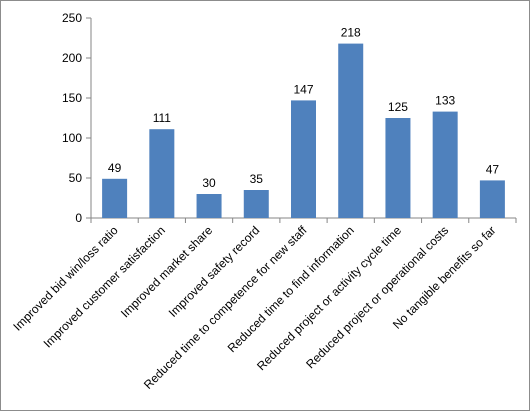  What do you see at coordinates (78, 218) in the screenshot?
I see `y-tick-label: 0` at bounding box center [78, 218].